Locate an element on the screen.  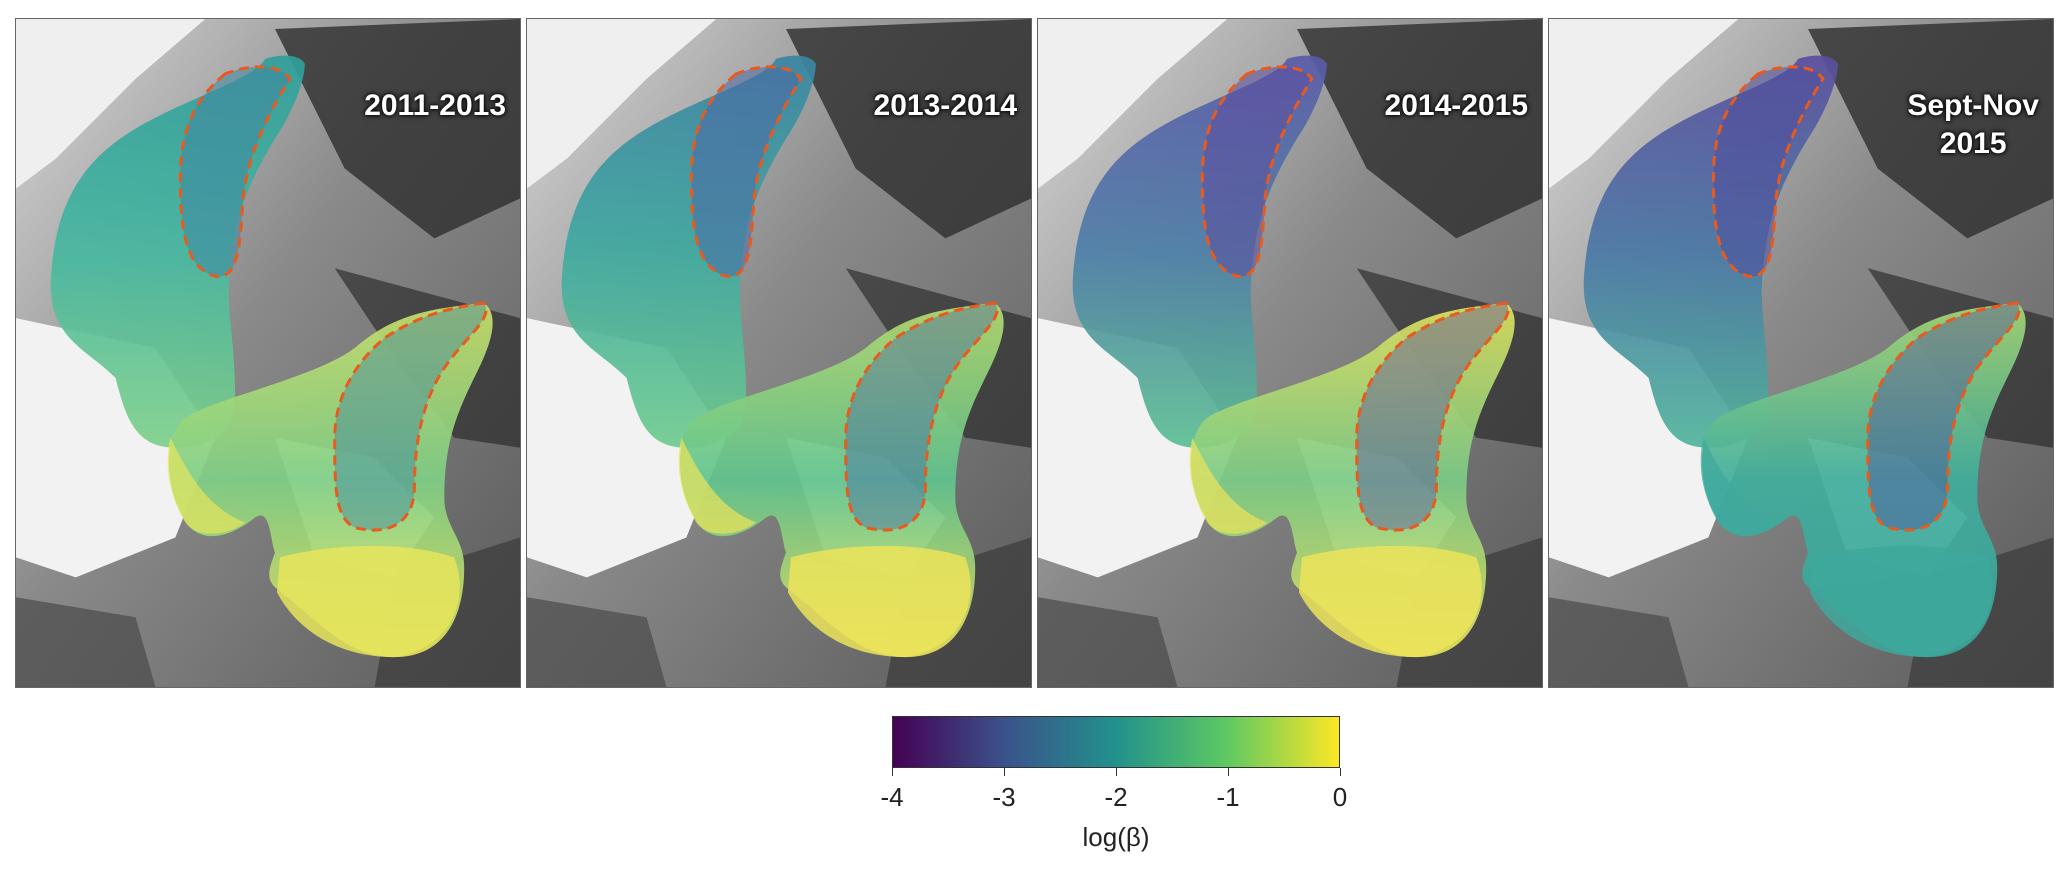
colorbar-label: log(β) is located at coordinates (1116, 837).